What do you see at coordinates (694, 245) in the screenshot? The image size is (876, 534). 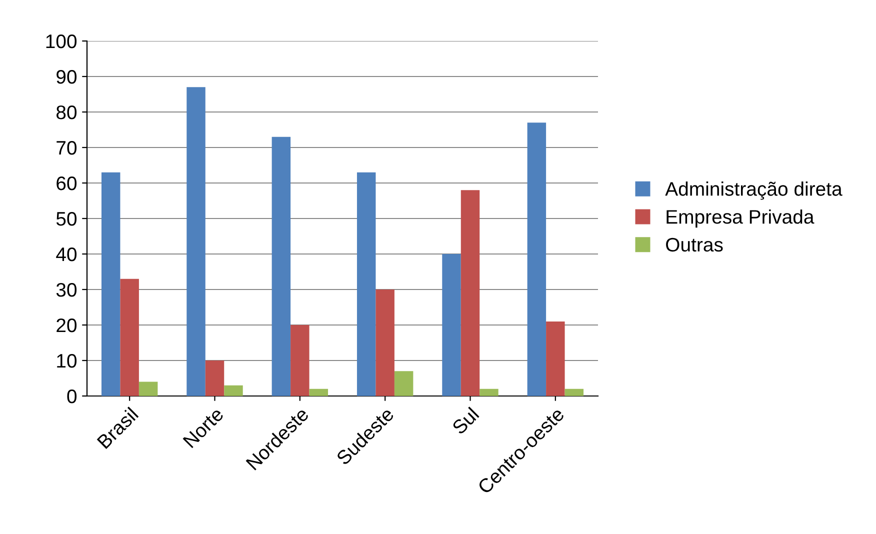 I see `legend-label: Outras` at bounding box center [694, 245].